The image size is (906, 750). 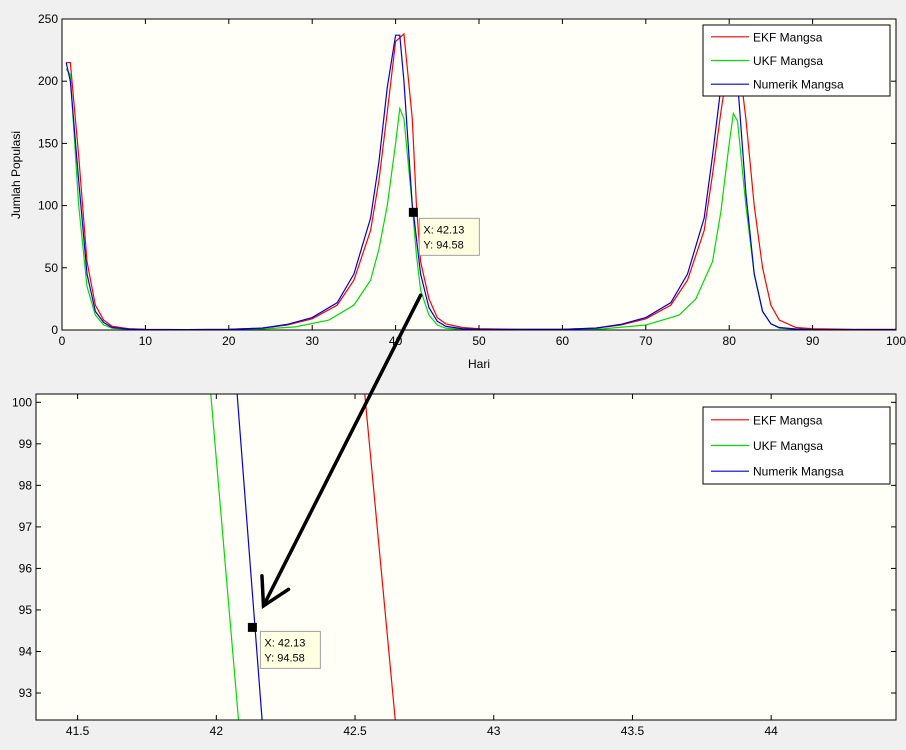 I want to click on zoom-chart-legend-label-ekf-mangsa: EKF Mangsa, so click(x=788, y=420).